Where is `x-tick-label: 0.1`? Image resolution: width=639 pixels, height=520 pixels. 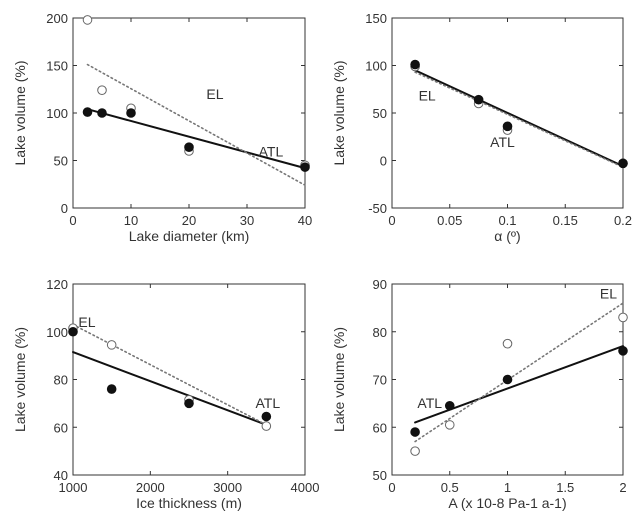 x-tick-label: 0.1 is located at coordinates (507, 220).